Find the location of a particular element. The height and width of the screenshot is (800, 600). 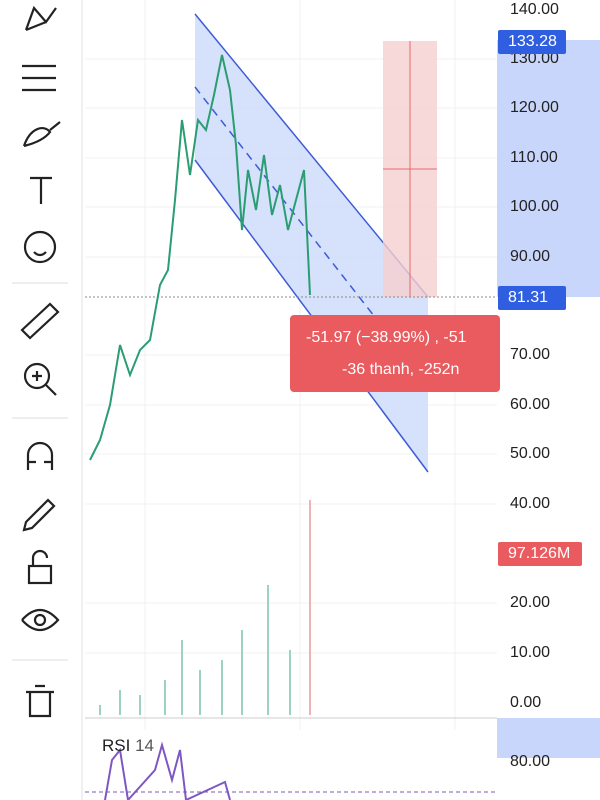

rsi-name: RSI is located at coordinates (116, 745).